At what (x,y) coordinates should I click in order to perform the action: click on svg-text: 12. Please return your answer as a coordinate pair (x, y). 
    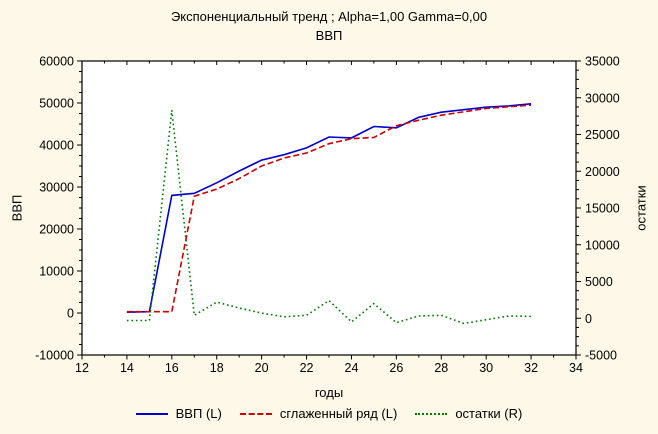
    Looking at the image, I should click on (82, 368).